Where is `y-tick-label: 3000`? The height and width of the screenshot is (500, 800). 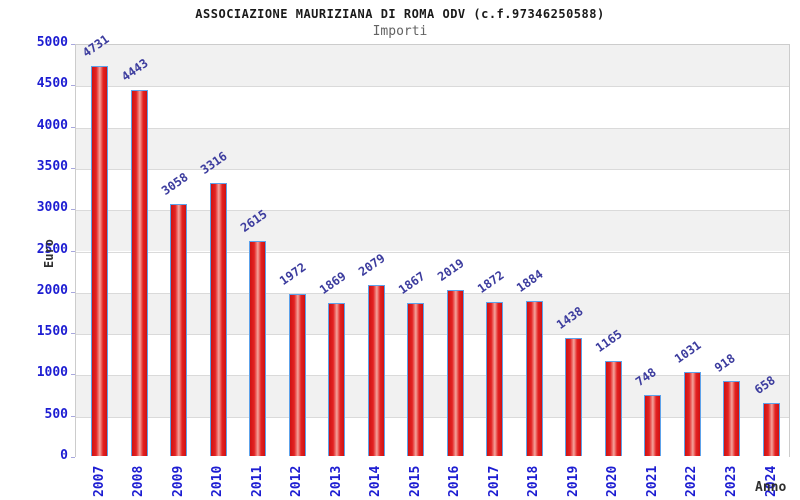 y-tick-label: 3000 is located at coordinates (52, 208).